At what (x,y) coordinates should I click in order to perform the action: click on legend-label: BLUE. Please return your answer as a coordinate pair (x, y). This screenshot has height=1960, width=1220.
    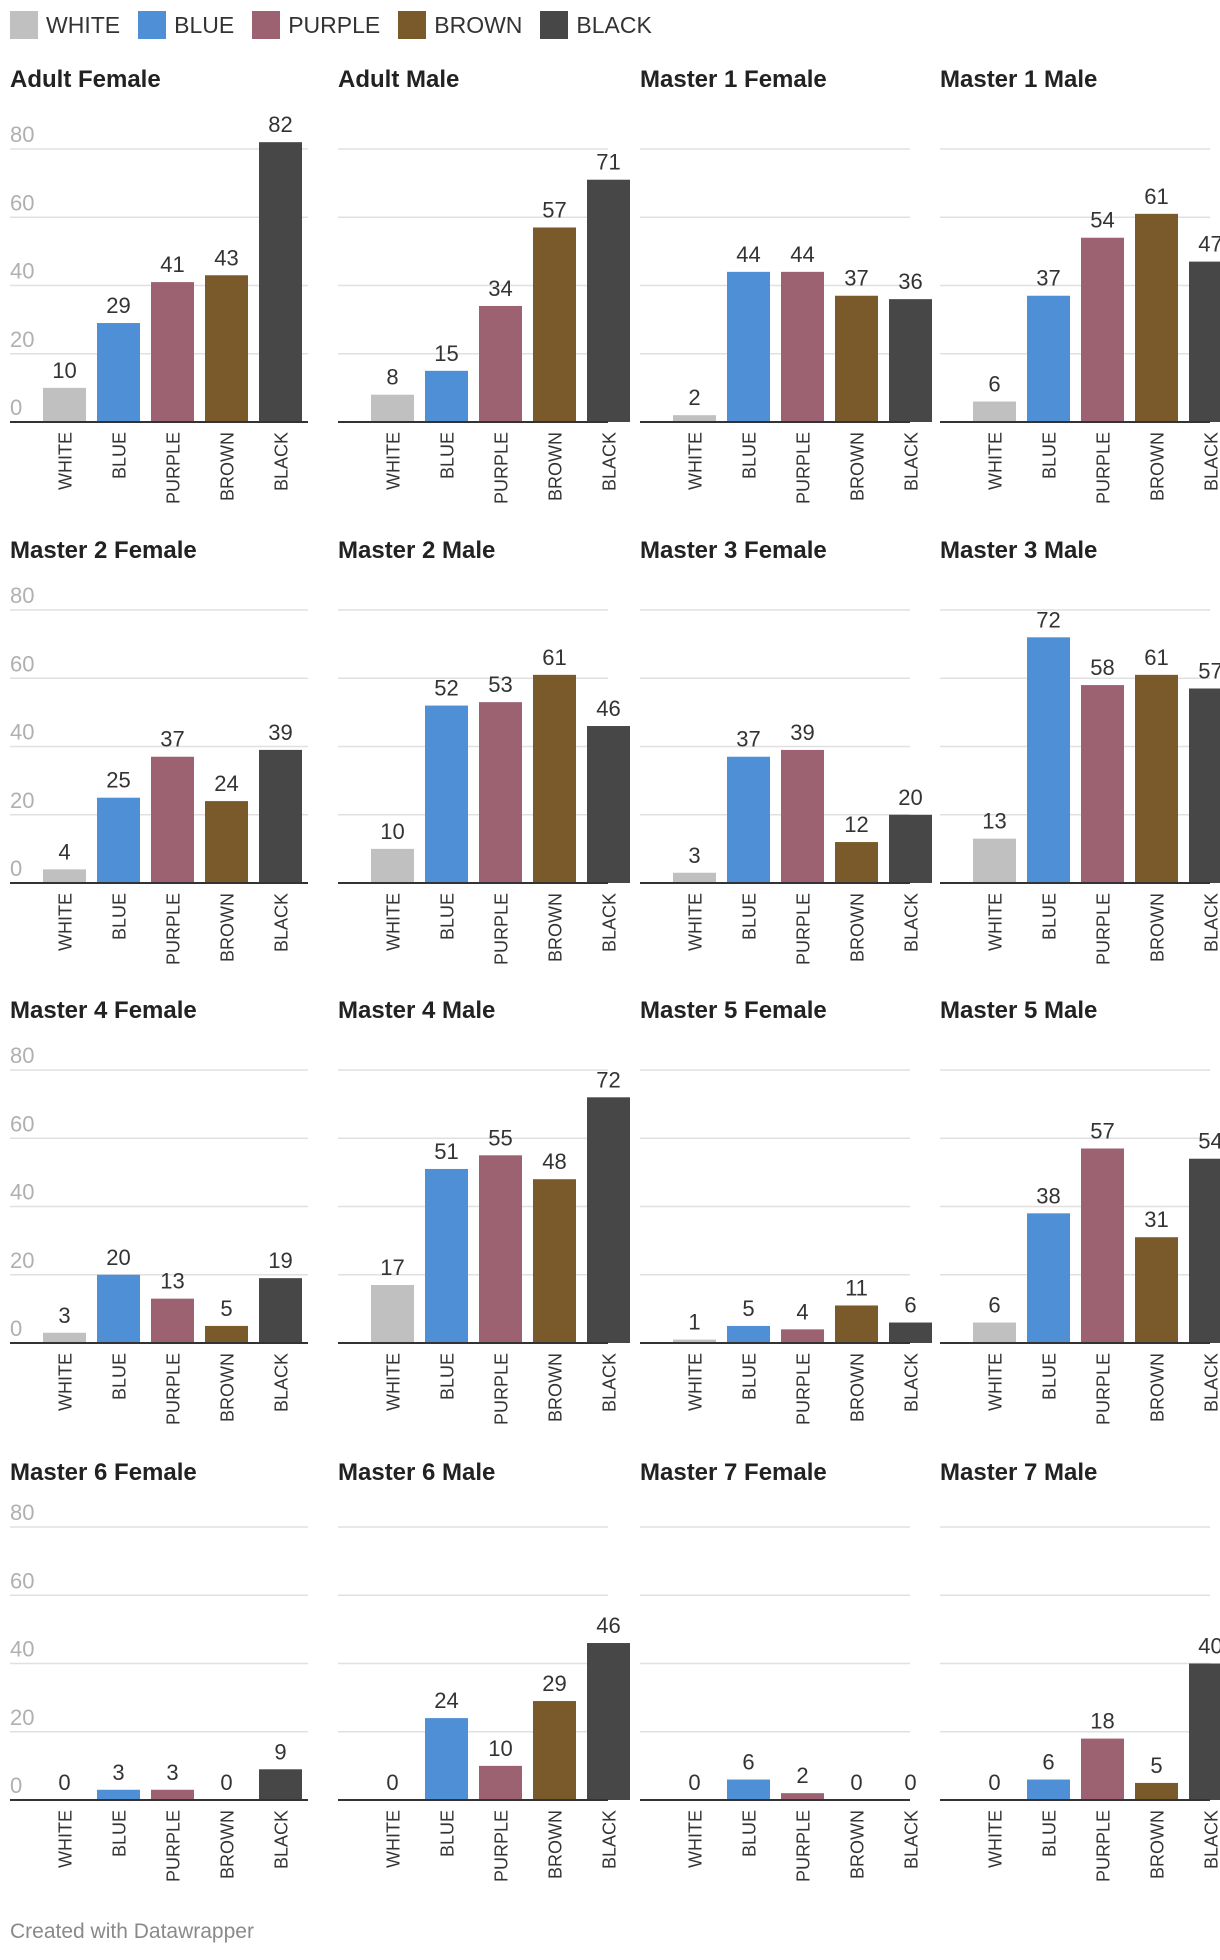
    Looking at the image, I should click on (204, 24).